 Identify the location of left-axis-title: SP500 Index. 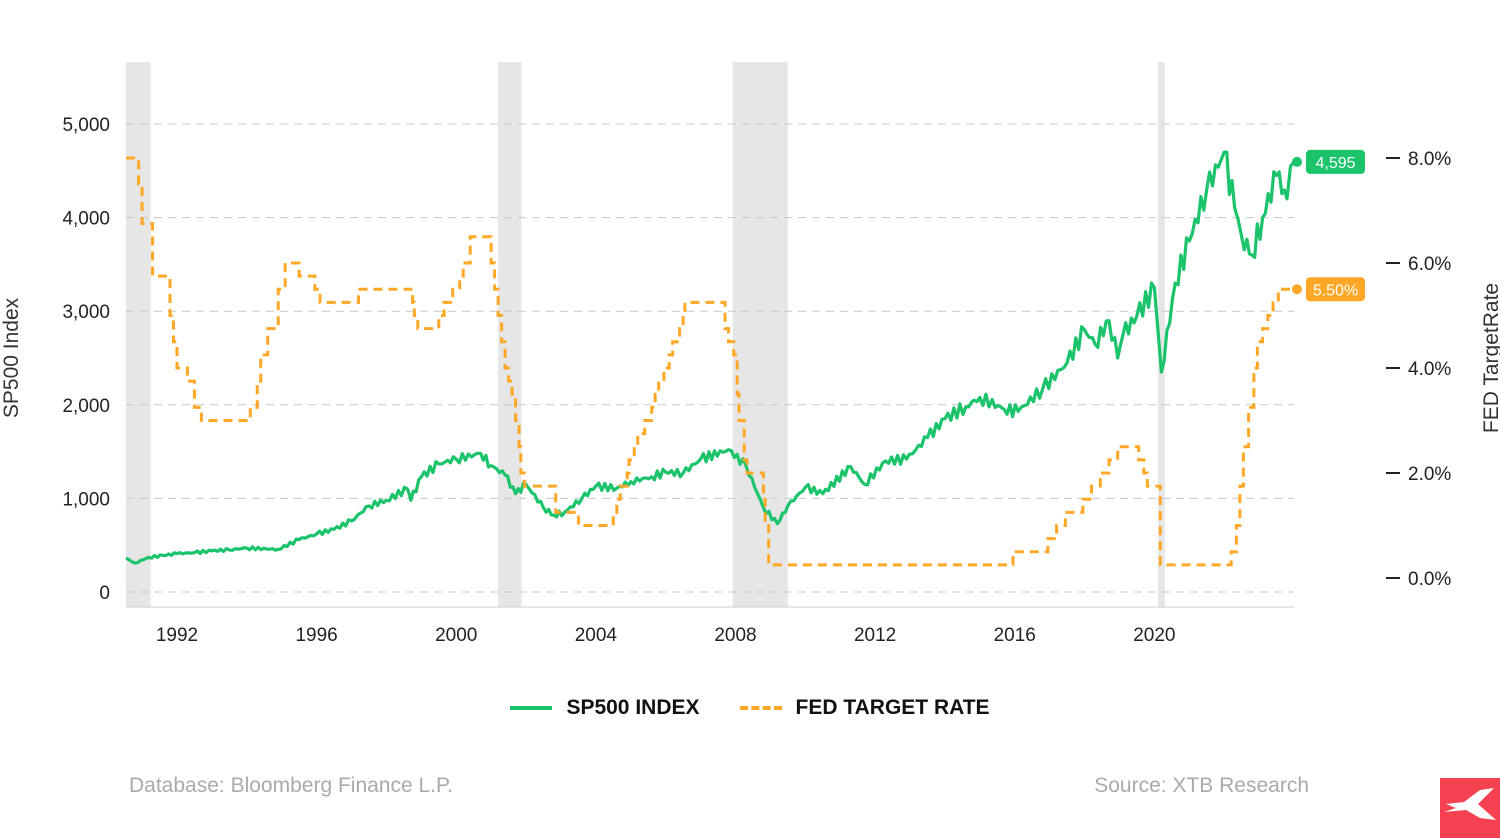
(11, 357).